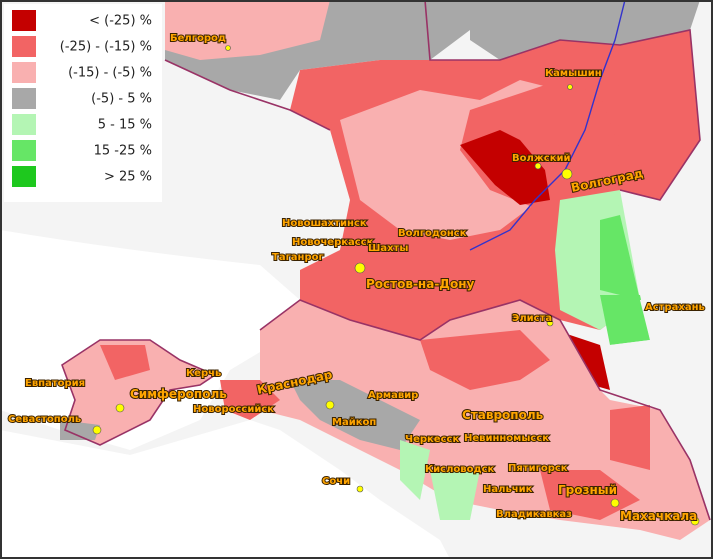  Describe the element at coordinates (393, 395) in the screenshot. I see `city-label: Армавир` at that location.